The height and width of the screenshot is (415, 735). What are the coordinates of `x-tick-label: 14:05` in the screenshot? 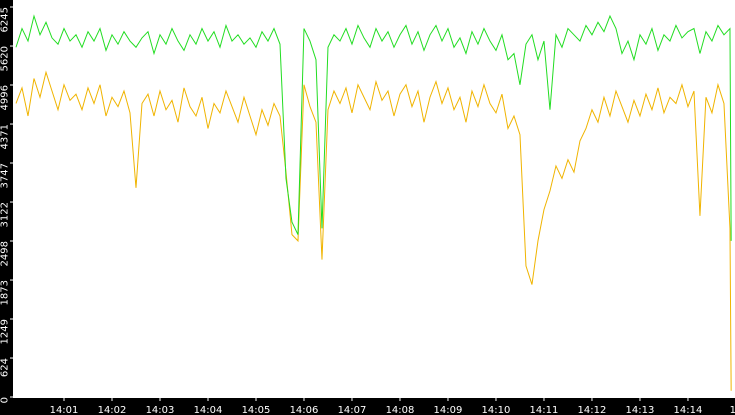 It's located at (256, 410).